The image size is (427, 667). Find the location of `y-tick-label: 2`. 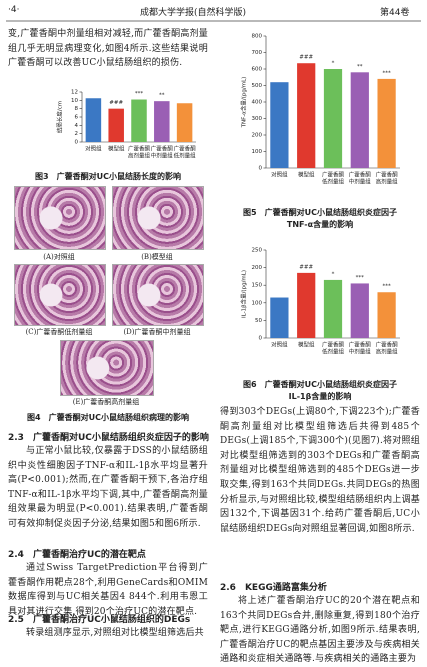

y-tick-label: 2 is located at coordinates (77, 134).